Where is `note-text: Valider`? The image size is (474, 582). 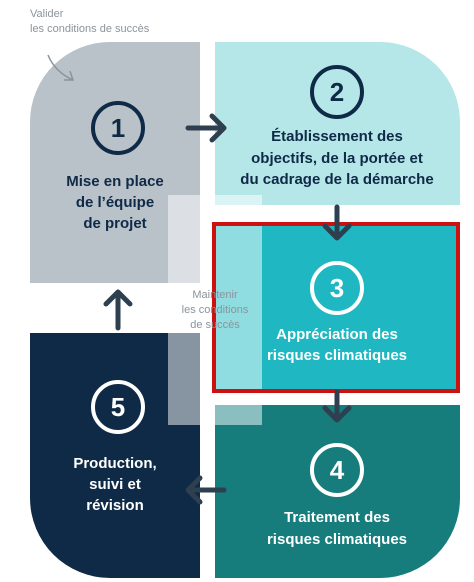
note-text: Valider is located at coordinates (47, 14).